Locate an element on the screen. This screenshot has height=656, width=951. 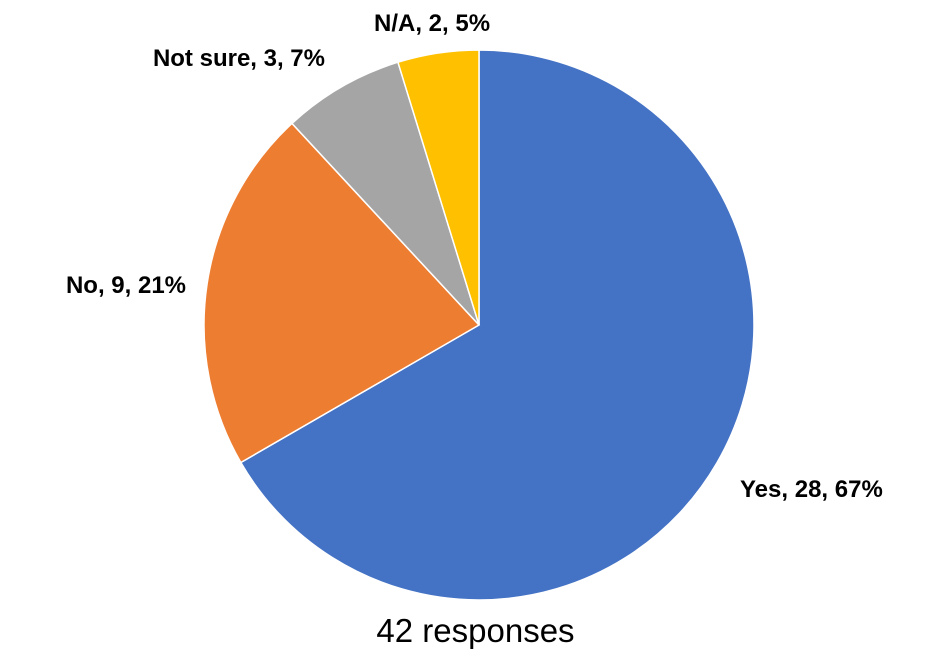
slice-label-not-sure: Not sure, 3, 7% is located at coordinates (239, 58).